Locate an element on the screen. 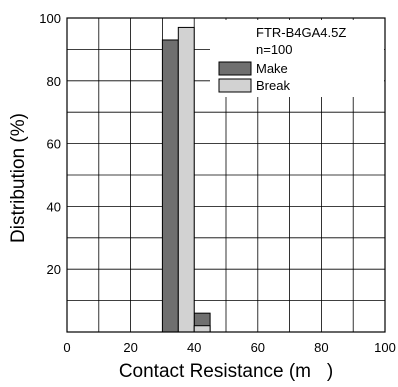 The height and width of the screenshot is (387, 398). x-tick-label: 100 is located at coordinates (385, 347).